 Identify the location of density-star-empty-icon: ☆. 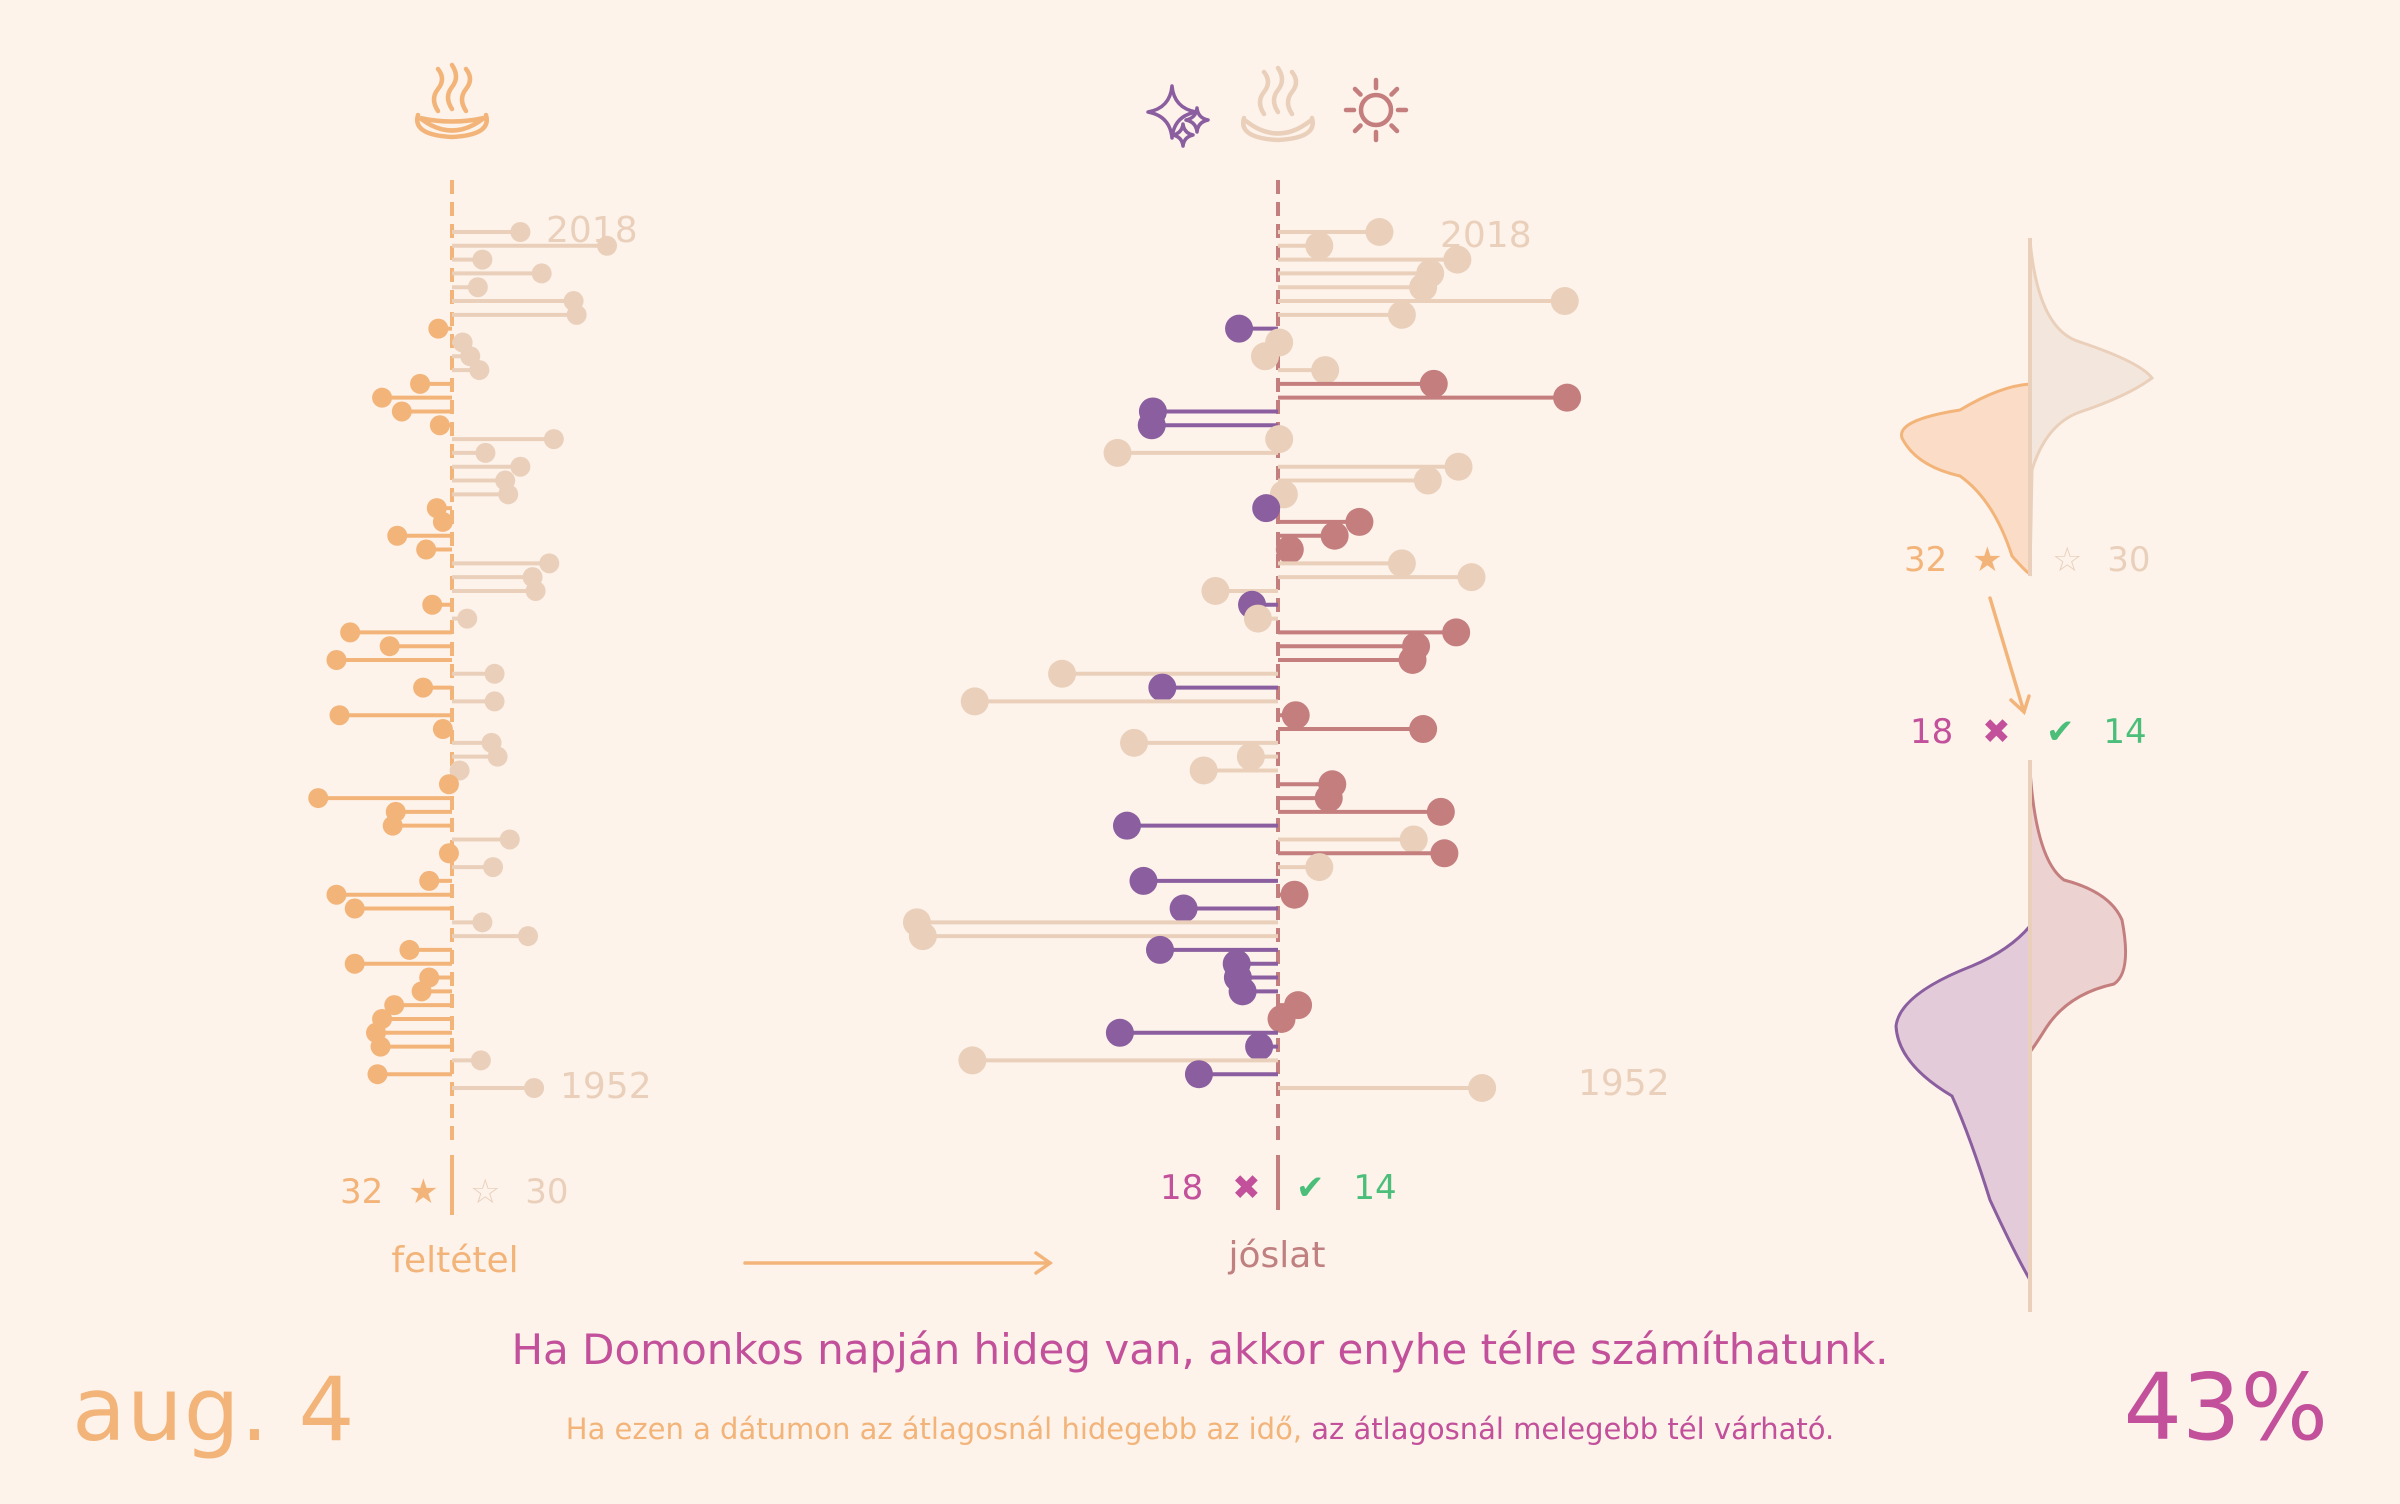
(2067, 560).